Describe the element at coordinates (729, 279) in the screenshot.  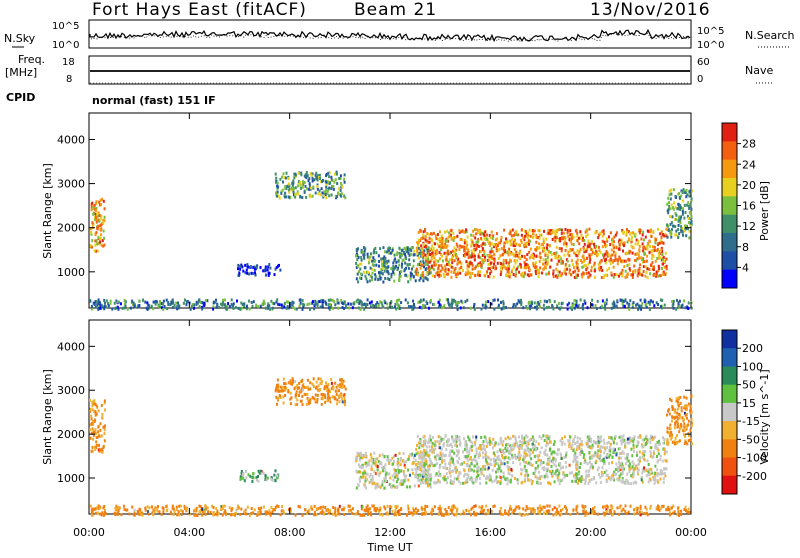
I see `colorbar-segment` at that location.